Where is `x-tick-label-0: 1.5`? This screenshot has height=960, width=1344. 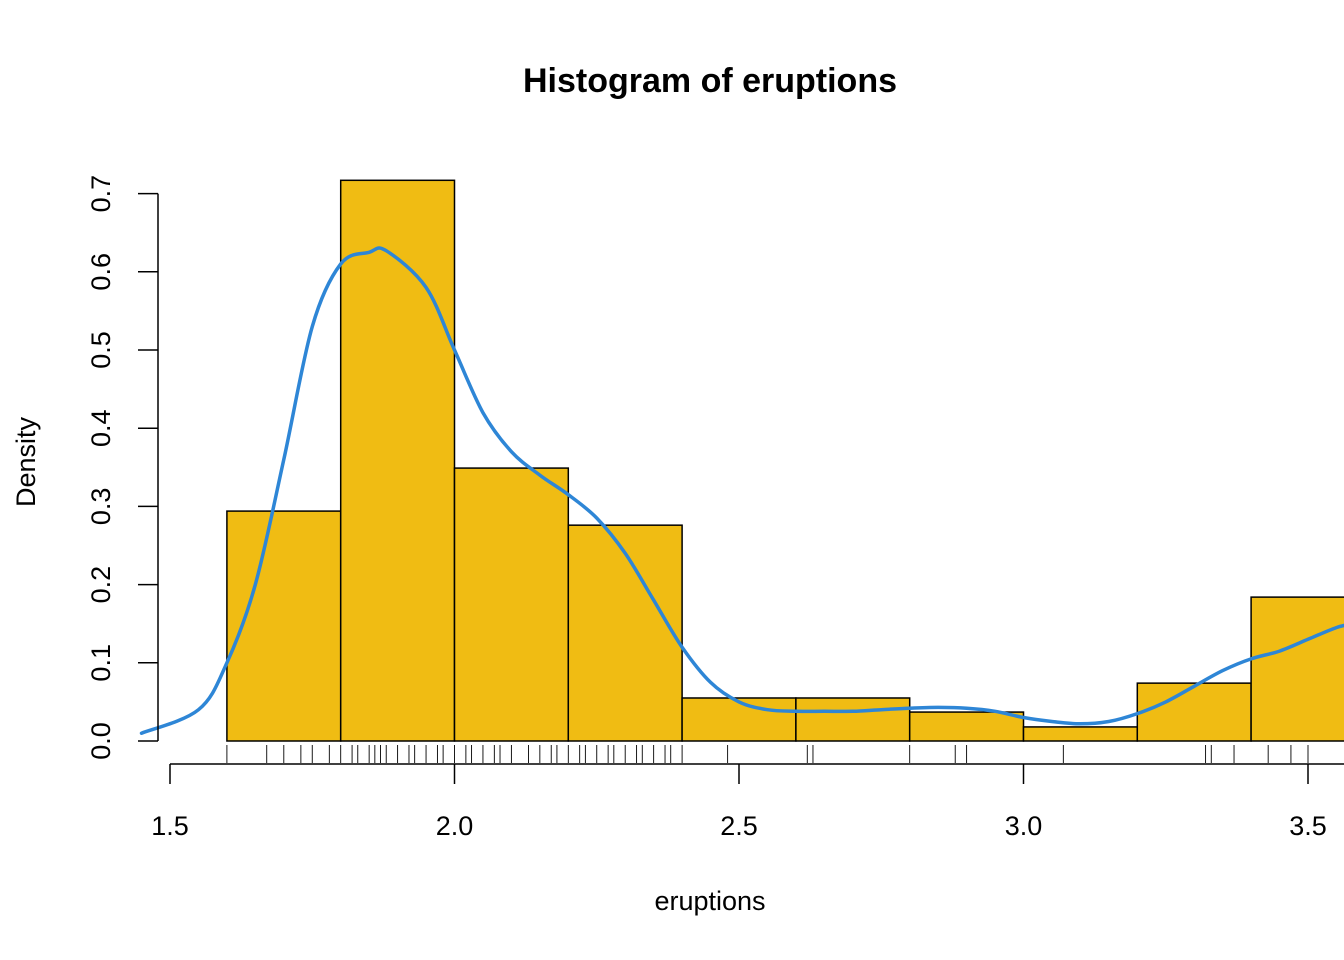
x-tick-label-0: 1.5 is located at coordinates (170, 826).